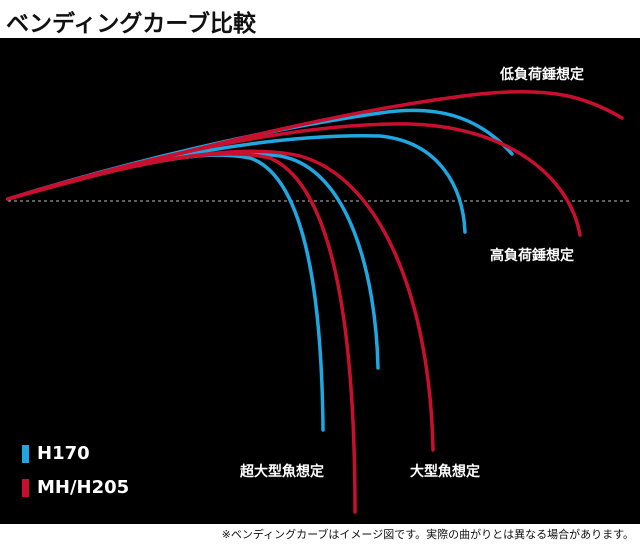 The image size is (640, 544). I want to click on label-large-fish: 大型魚想定, so click(445, 472).